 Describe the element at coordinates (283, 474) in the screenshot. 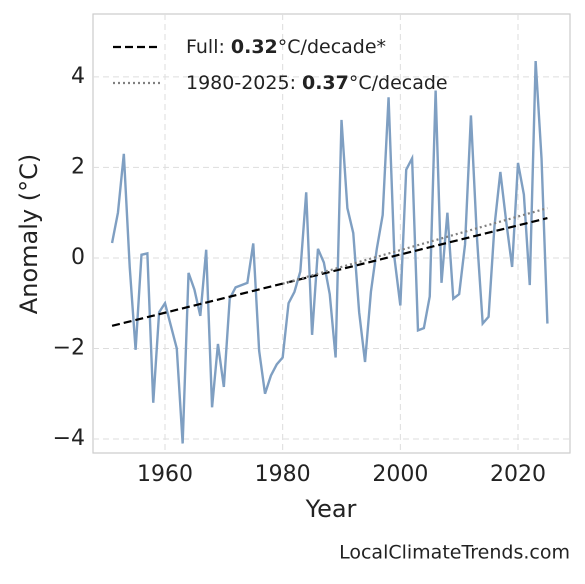

I see `x-tick-label: 1980` at that location.